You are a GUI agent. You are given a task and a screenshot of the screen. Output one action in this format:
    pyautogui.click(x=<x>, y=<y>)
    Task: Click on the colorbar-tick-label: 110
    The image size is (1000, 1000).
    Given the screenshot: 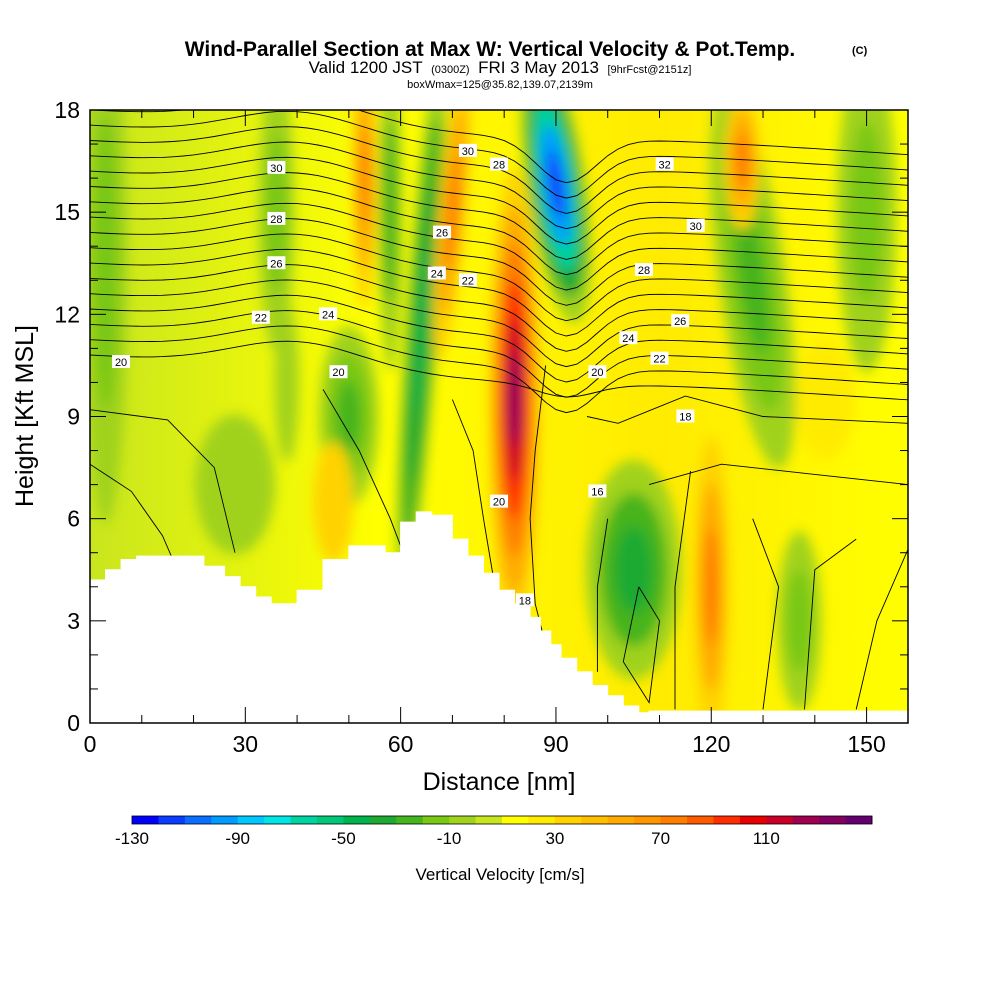 What is the action you would take?
    pyautogui.click(x=766, y=838)
    